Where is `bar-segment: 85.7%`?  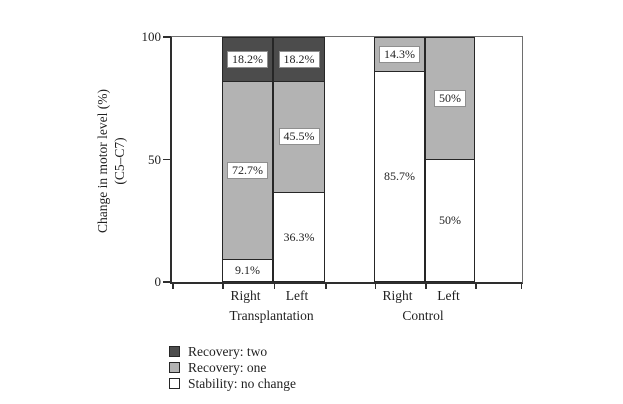 bar-segment: 85.7% is located at coordinates (399, 177).